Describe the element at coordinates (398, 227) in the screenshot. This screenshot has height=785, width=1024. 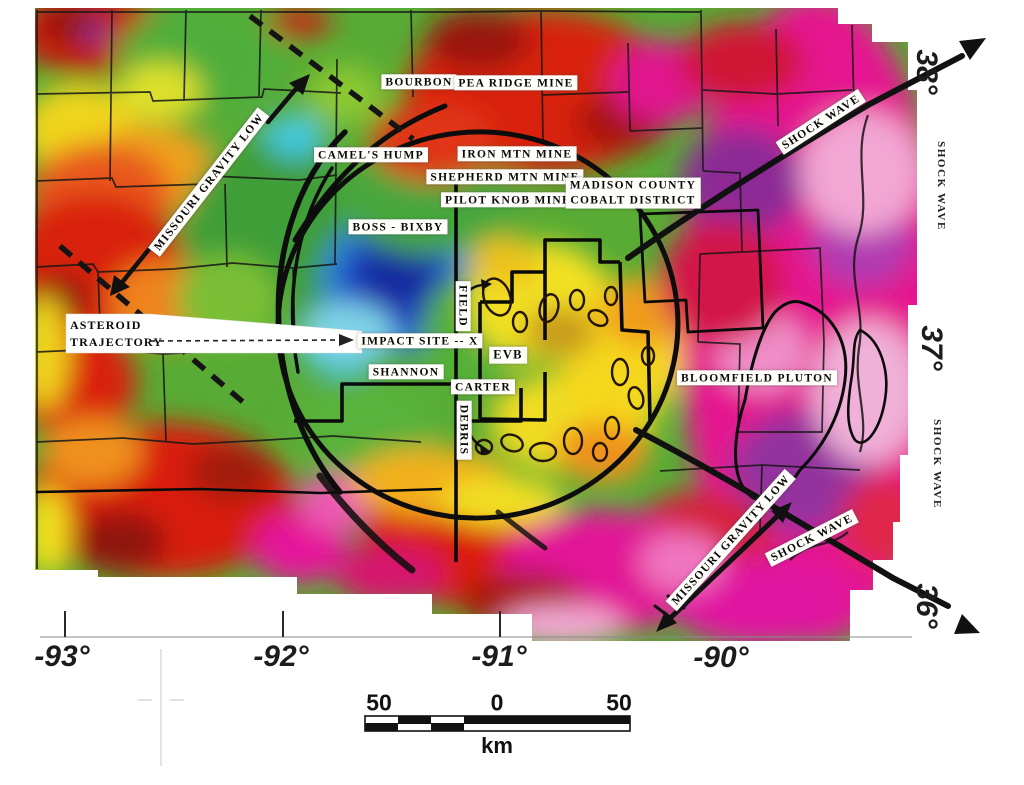
I see `label-boss-bixby: BOSS - BIXBY` at that location.